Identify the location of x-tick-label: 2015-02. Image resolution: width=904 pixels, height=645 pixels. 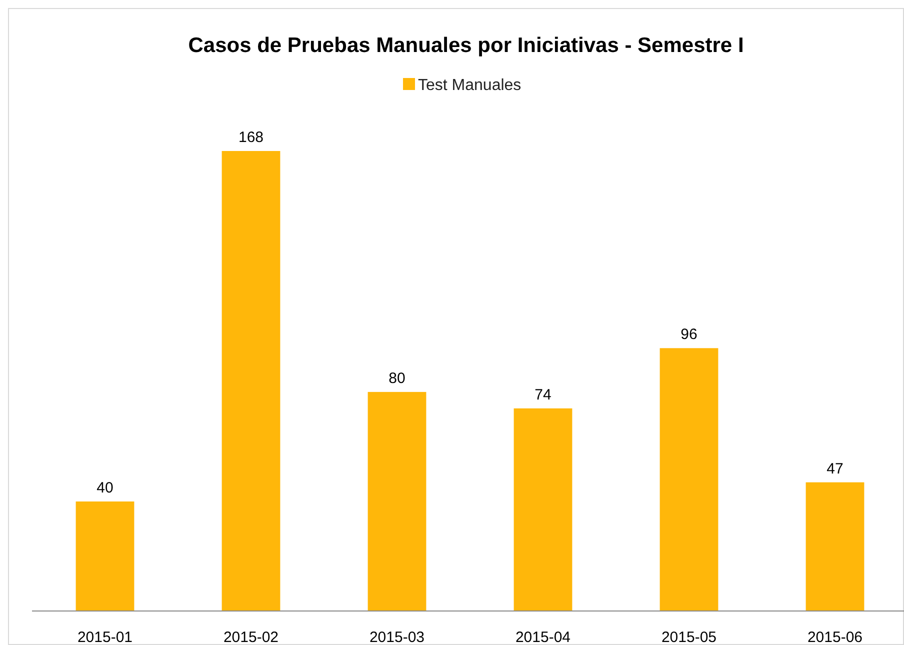
(251, 637).